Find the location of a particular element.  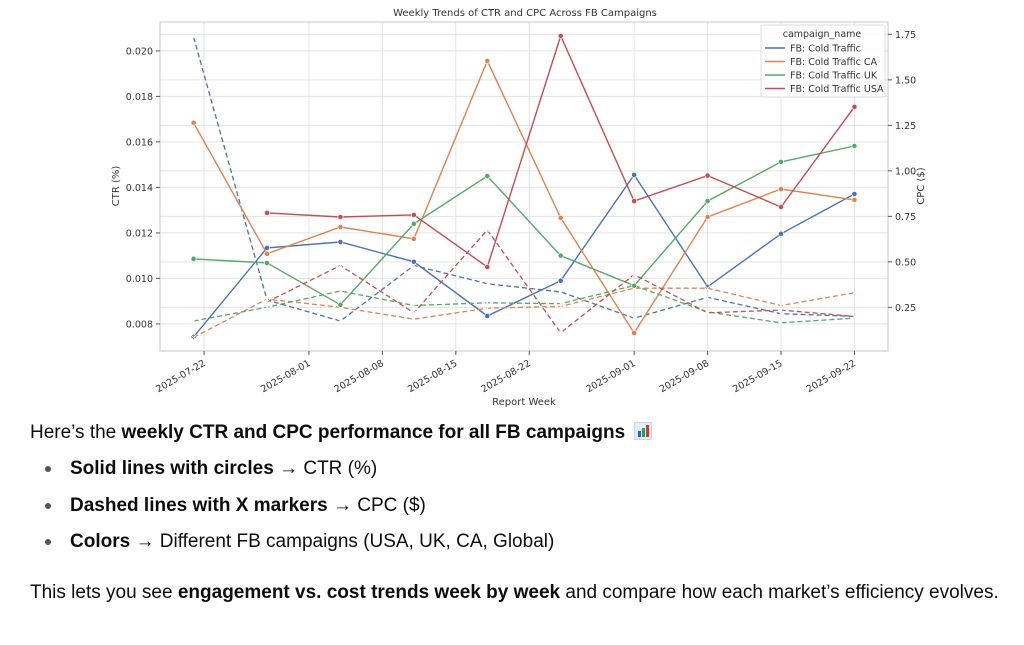

y-tick-label-left: 0.012 is located at coordinates (139, 233).